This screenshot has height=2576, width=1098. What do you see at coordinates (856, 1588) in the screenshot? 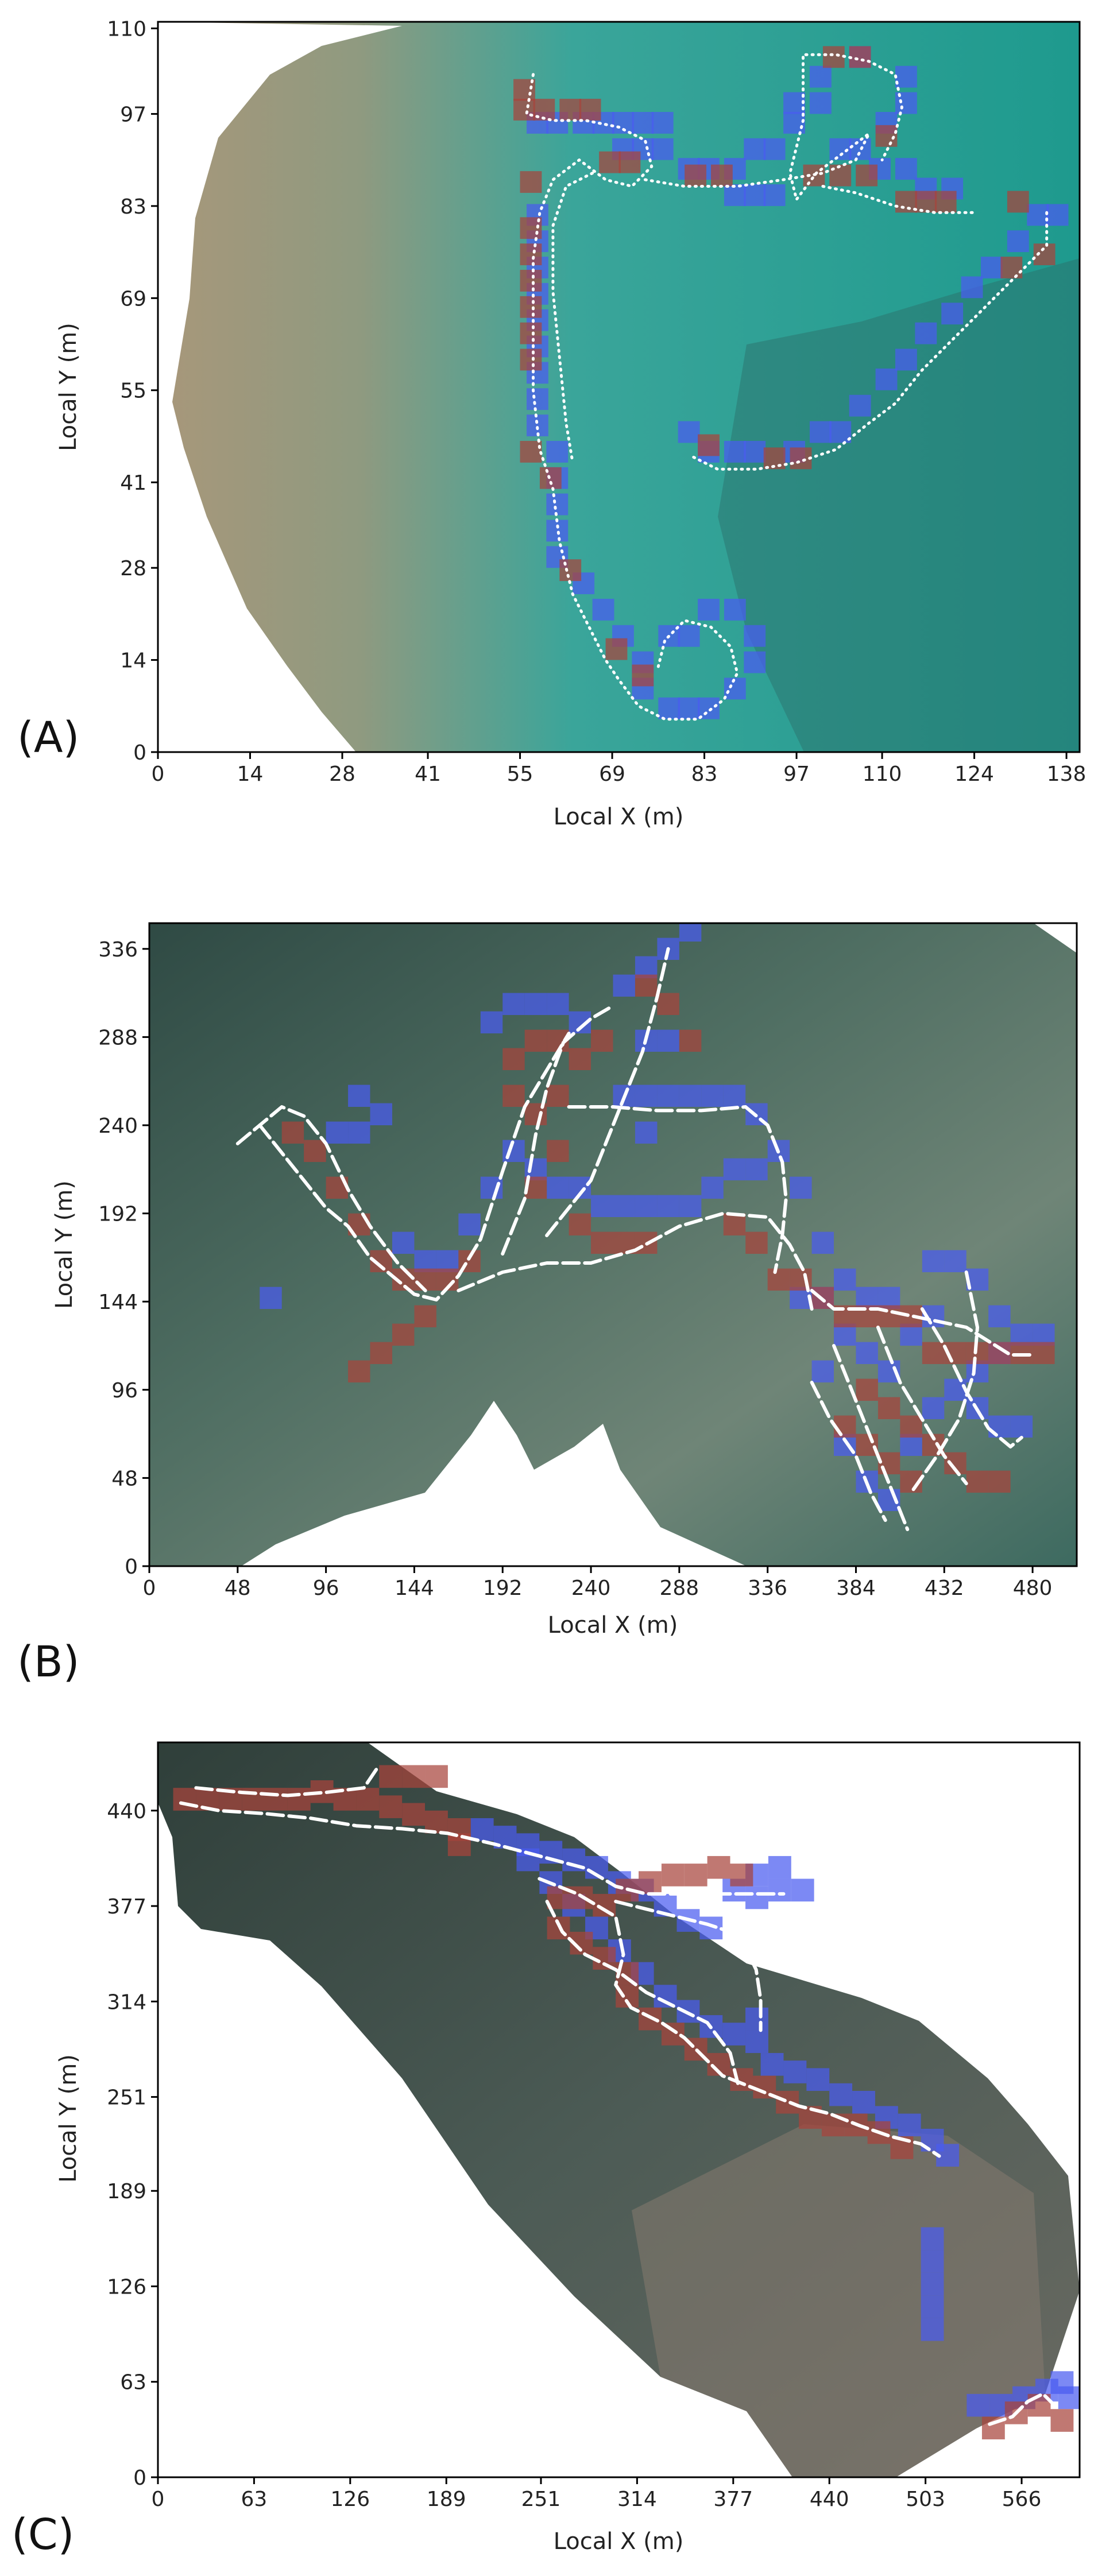
I see `panel-b-x-tick-label: 384` at bounding box center [856, 1588].